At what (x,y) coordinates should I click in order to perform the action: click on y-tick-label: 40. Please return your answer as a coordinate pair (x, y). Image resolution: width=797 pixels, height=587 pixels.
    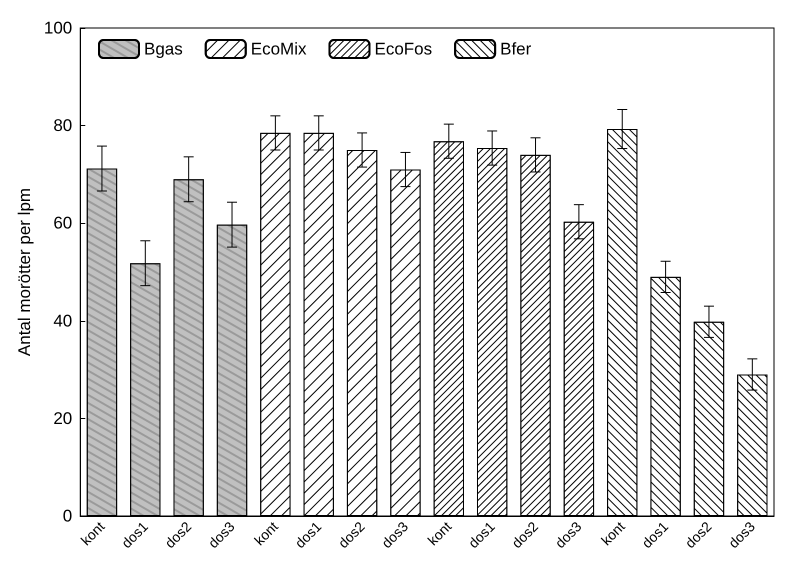
    Looking at the image, I should click on (62, 320).